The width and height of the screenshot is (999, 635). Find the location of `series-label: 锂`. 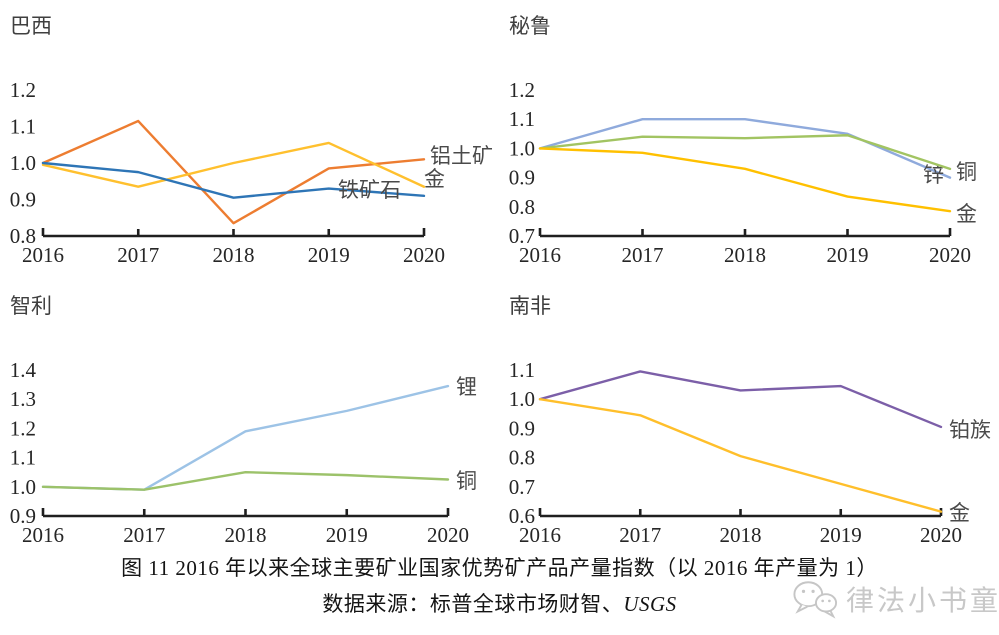

series-label: 锂 is located at coordinates (466, 387).